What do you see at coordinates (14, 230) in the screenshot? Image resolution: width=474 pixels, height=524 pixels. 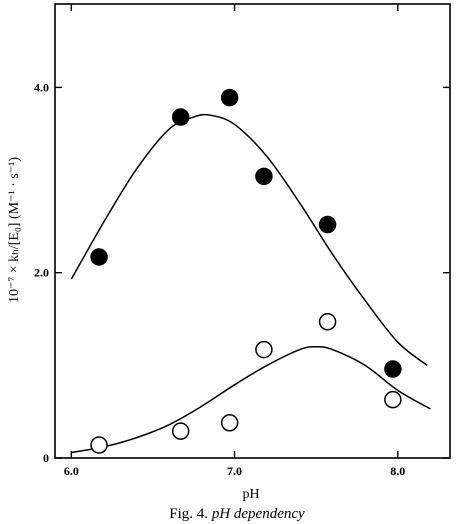 I see `y-axis-title: 10⁻⁷ × kₕ/[E₀] (M⁻¹ · s⁻¹)` at bounding box center [14, 230].